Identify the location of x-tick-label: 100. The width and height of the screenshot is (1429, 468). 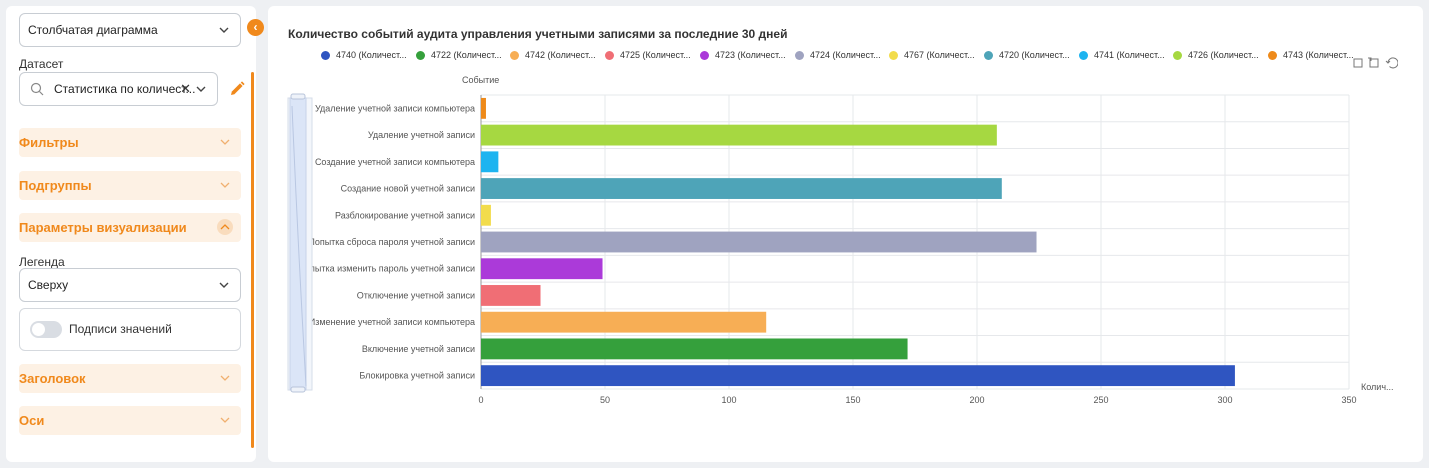
(728, 400).